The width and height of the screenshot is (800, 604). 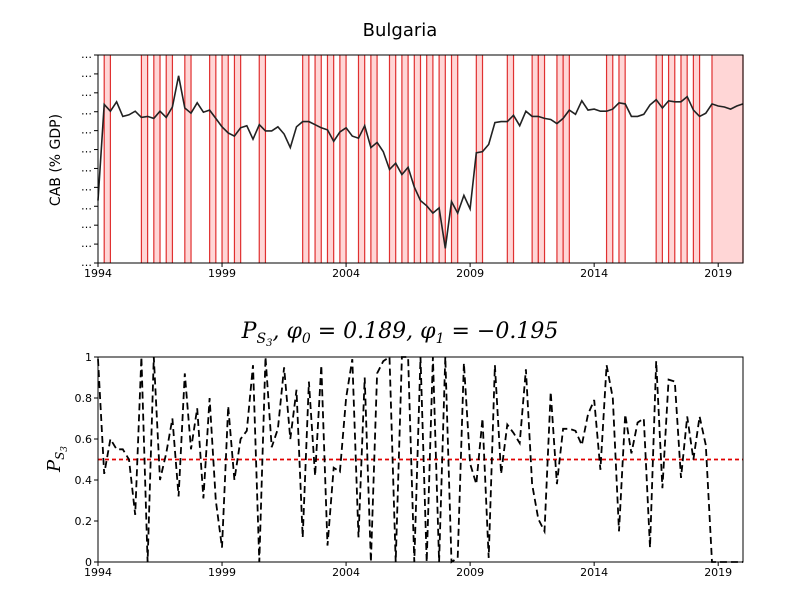 What do you see at coordinates (287, 331) in the screenshot?
I see `title-rest: , φ` at bounding box center [287, 331].